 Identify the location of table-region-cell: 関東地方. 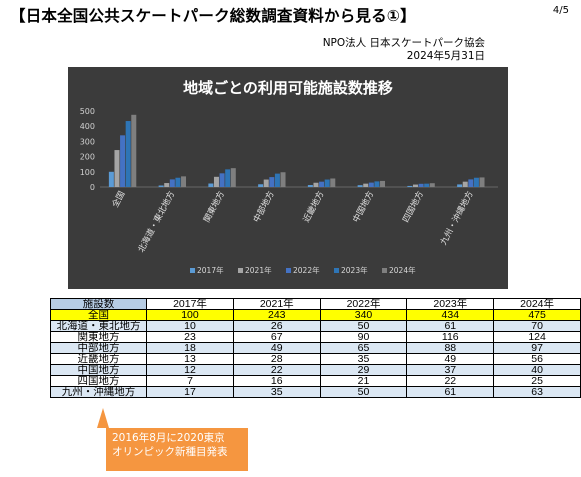
(98, 337).